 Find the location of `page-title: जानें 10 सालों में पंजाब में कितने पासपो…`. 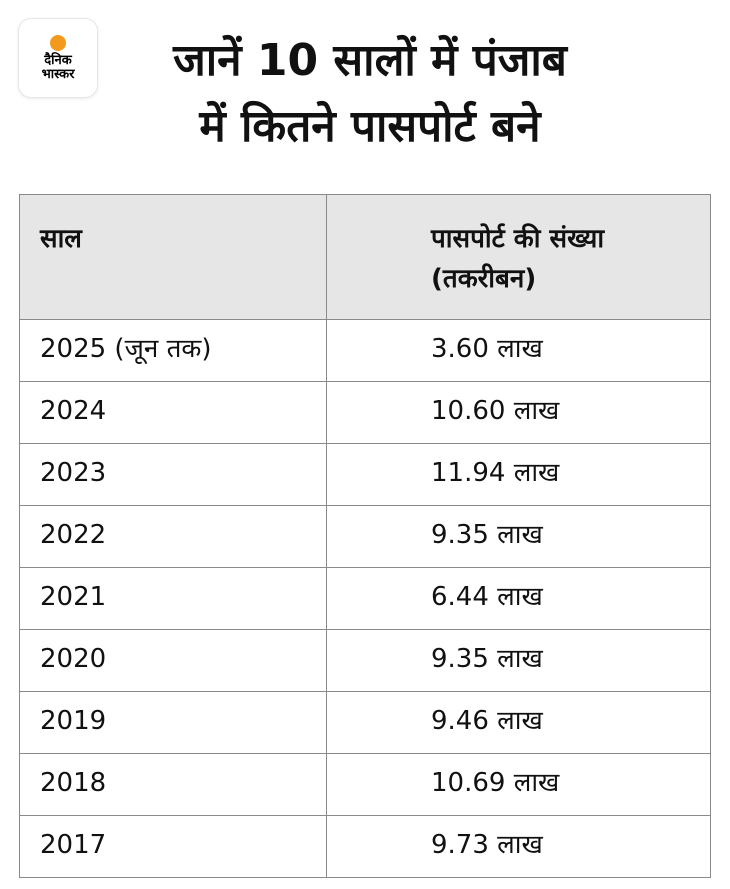

page-title: जानें 10 सालों में पंजाब में कितने पासपो… is located at coordinates (370, 94).